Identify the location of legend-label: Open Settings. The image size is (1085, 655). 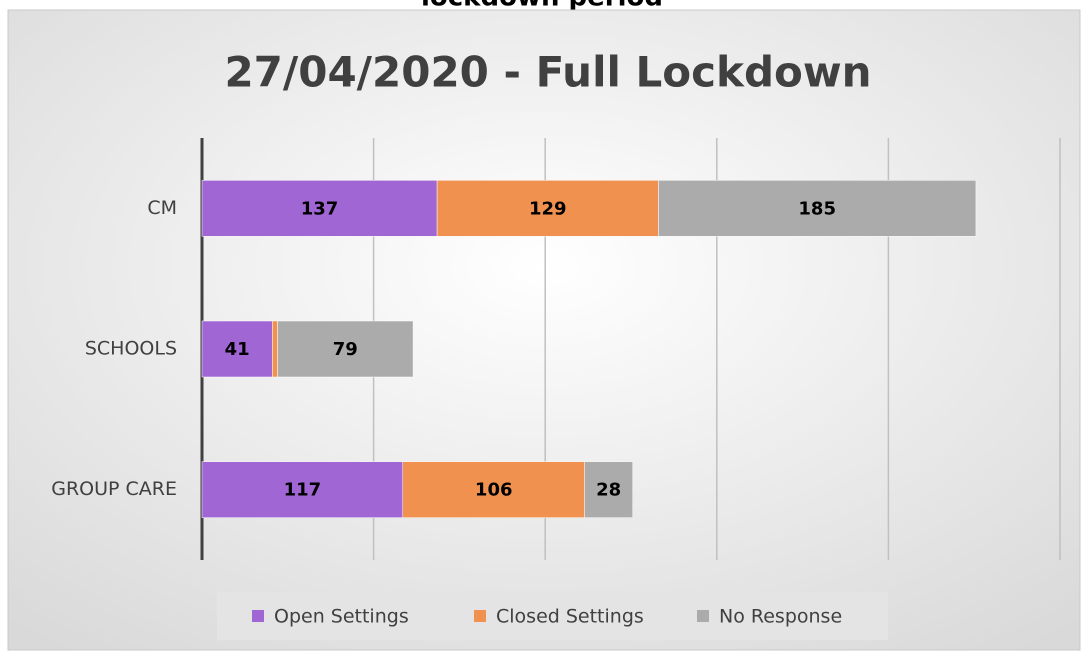
(341, 617).